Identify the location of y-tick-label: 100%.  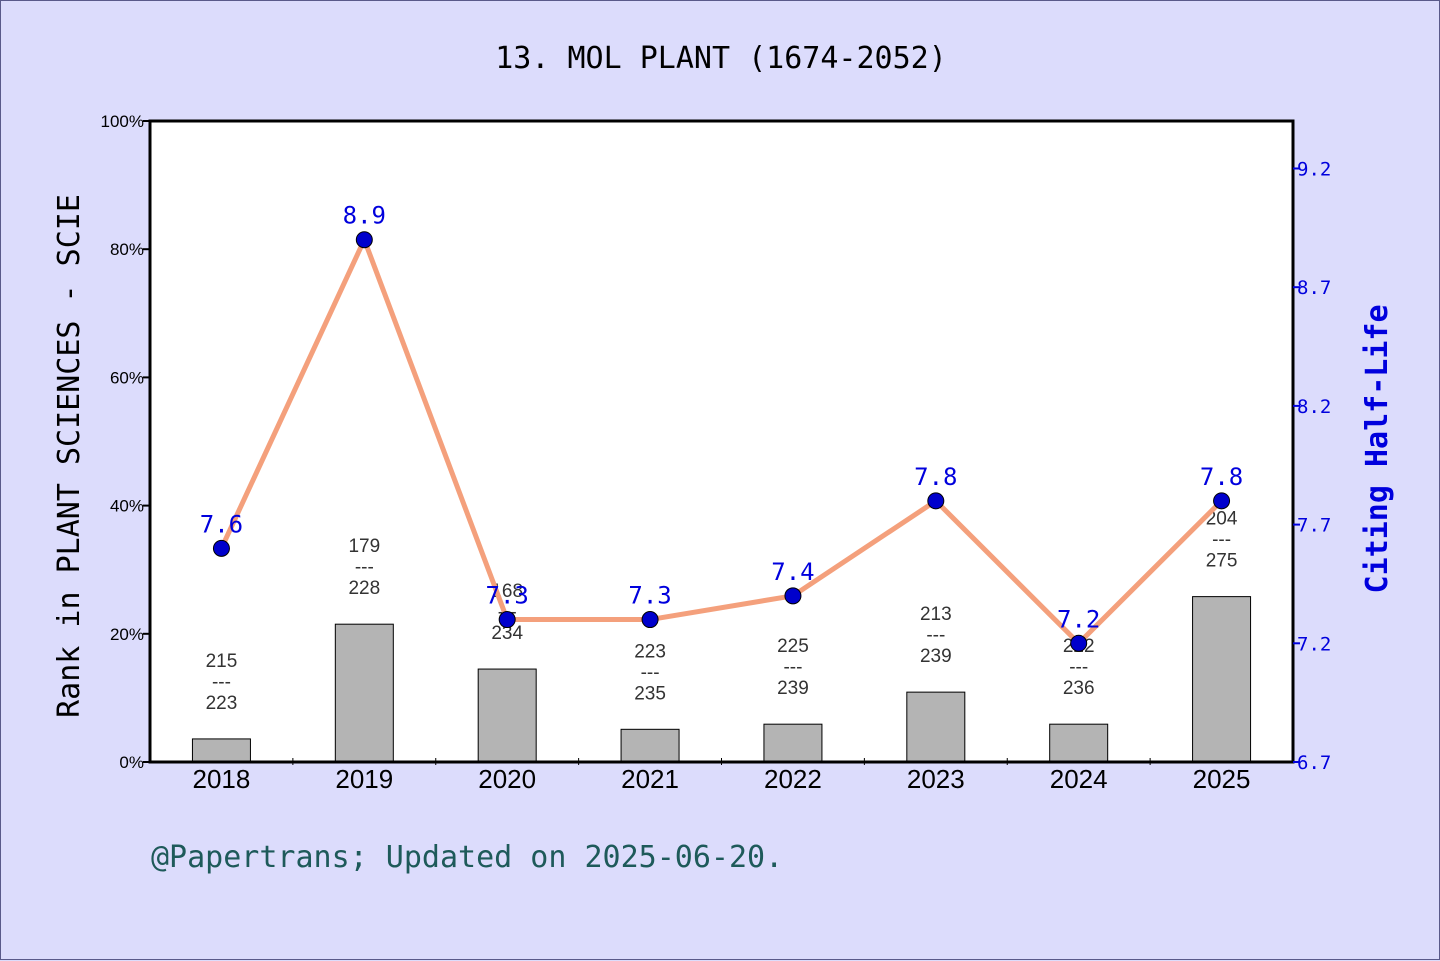
(122, 121).